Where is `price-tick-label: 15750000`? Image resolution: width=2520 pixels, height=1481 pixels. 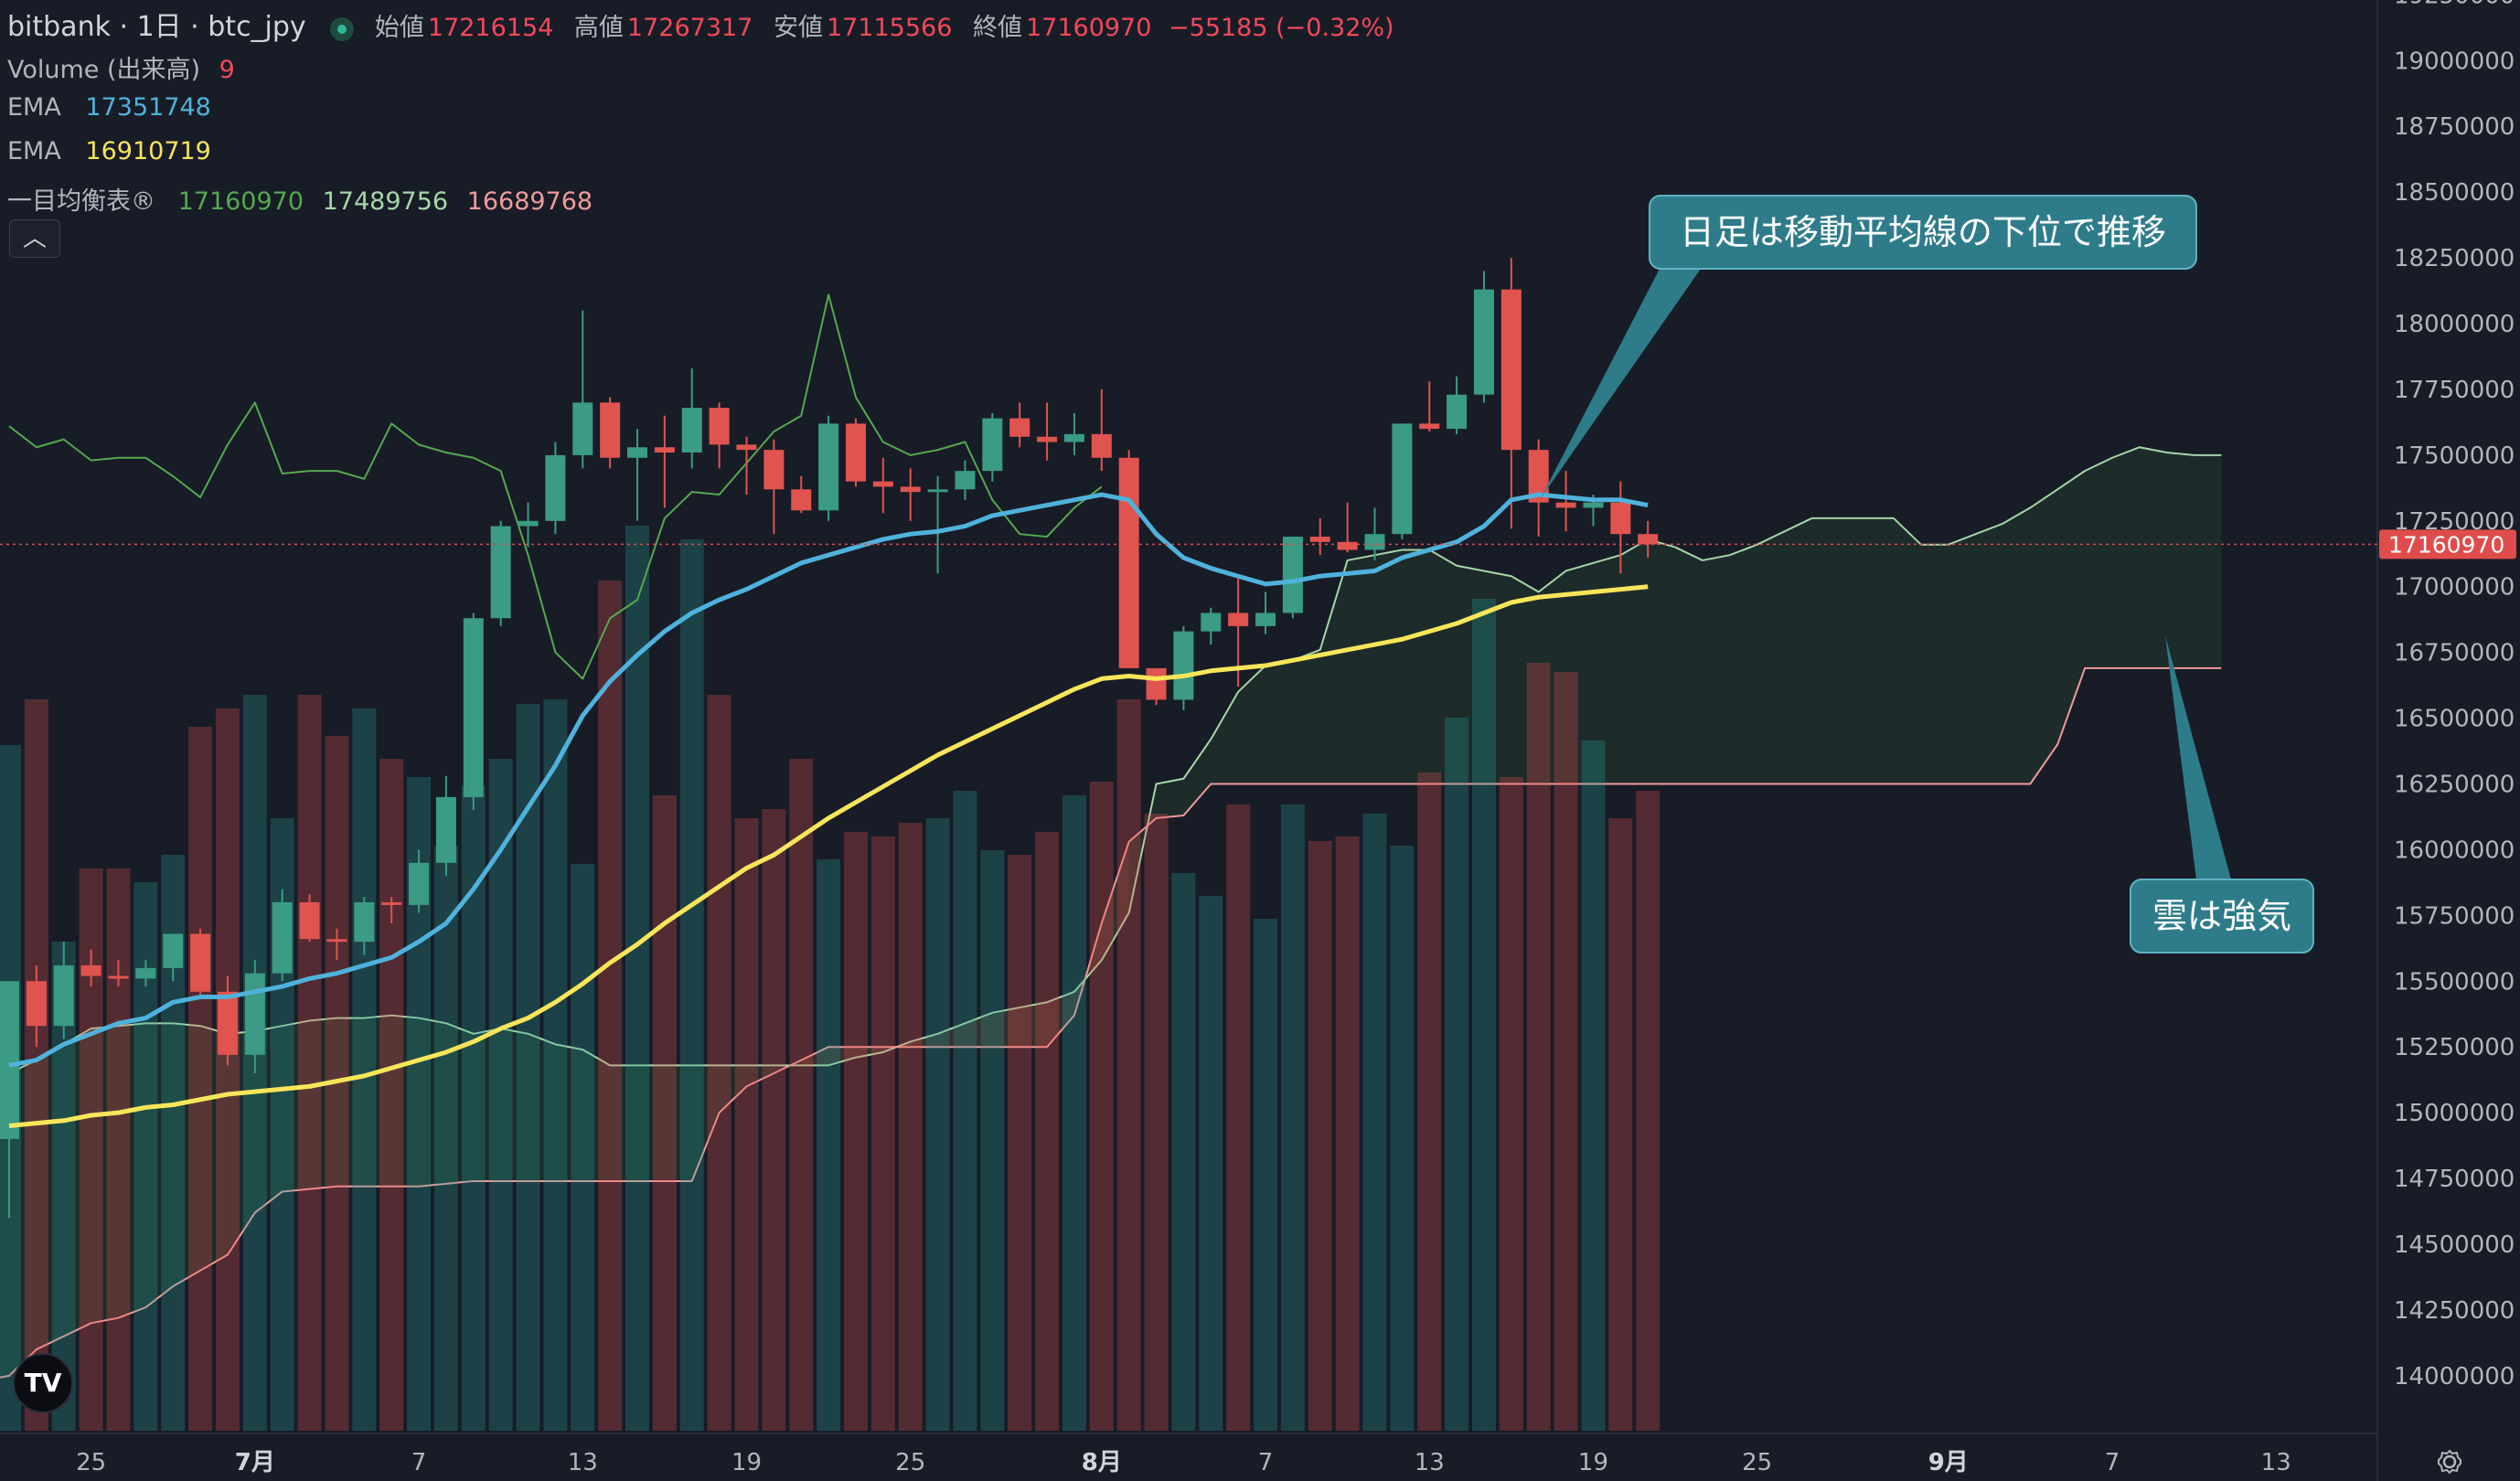
price-tick-label: 15750000 is located at coordinates (2454, 916).